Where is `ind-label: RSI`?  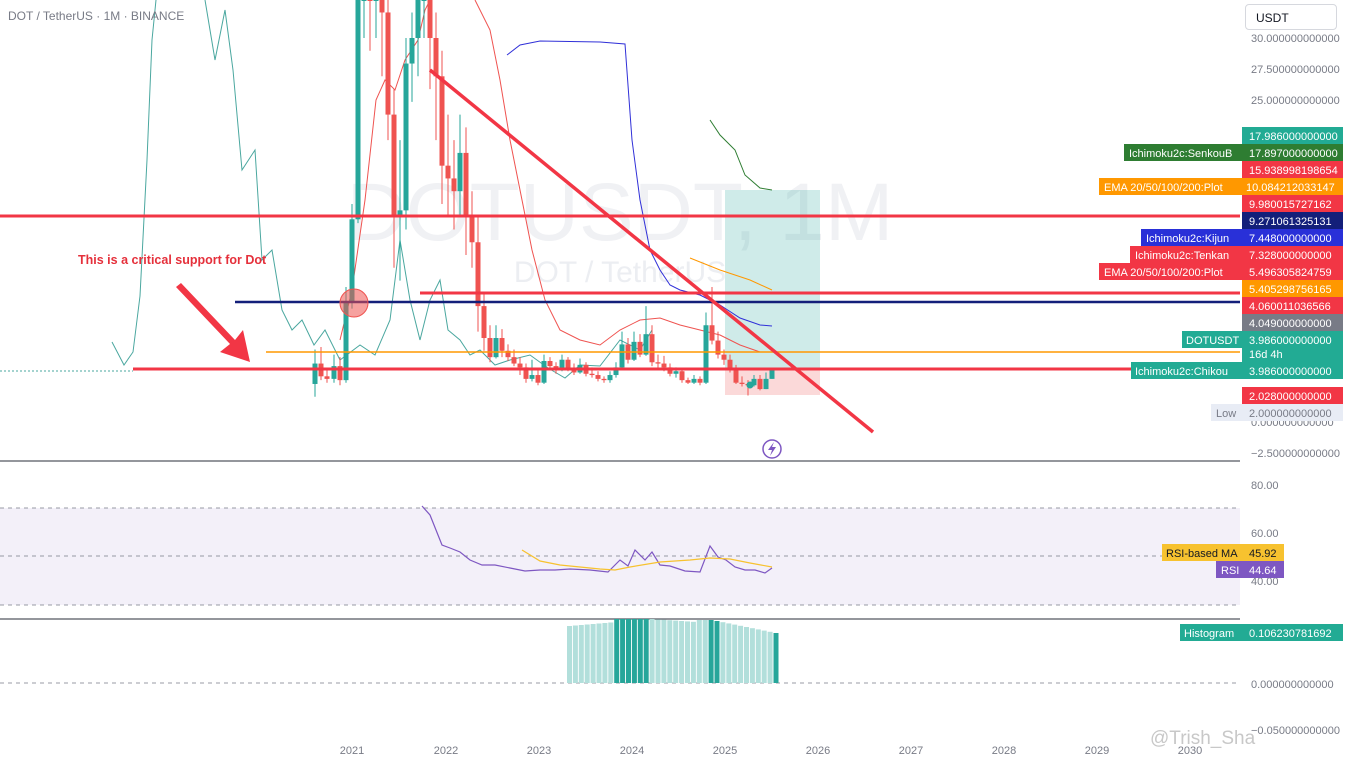
ind-label: RSI is located at coordinates (1230, 571).